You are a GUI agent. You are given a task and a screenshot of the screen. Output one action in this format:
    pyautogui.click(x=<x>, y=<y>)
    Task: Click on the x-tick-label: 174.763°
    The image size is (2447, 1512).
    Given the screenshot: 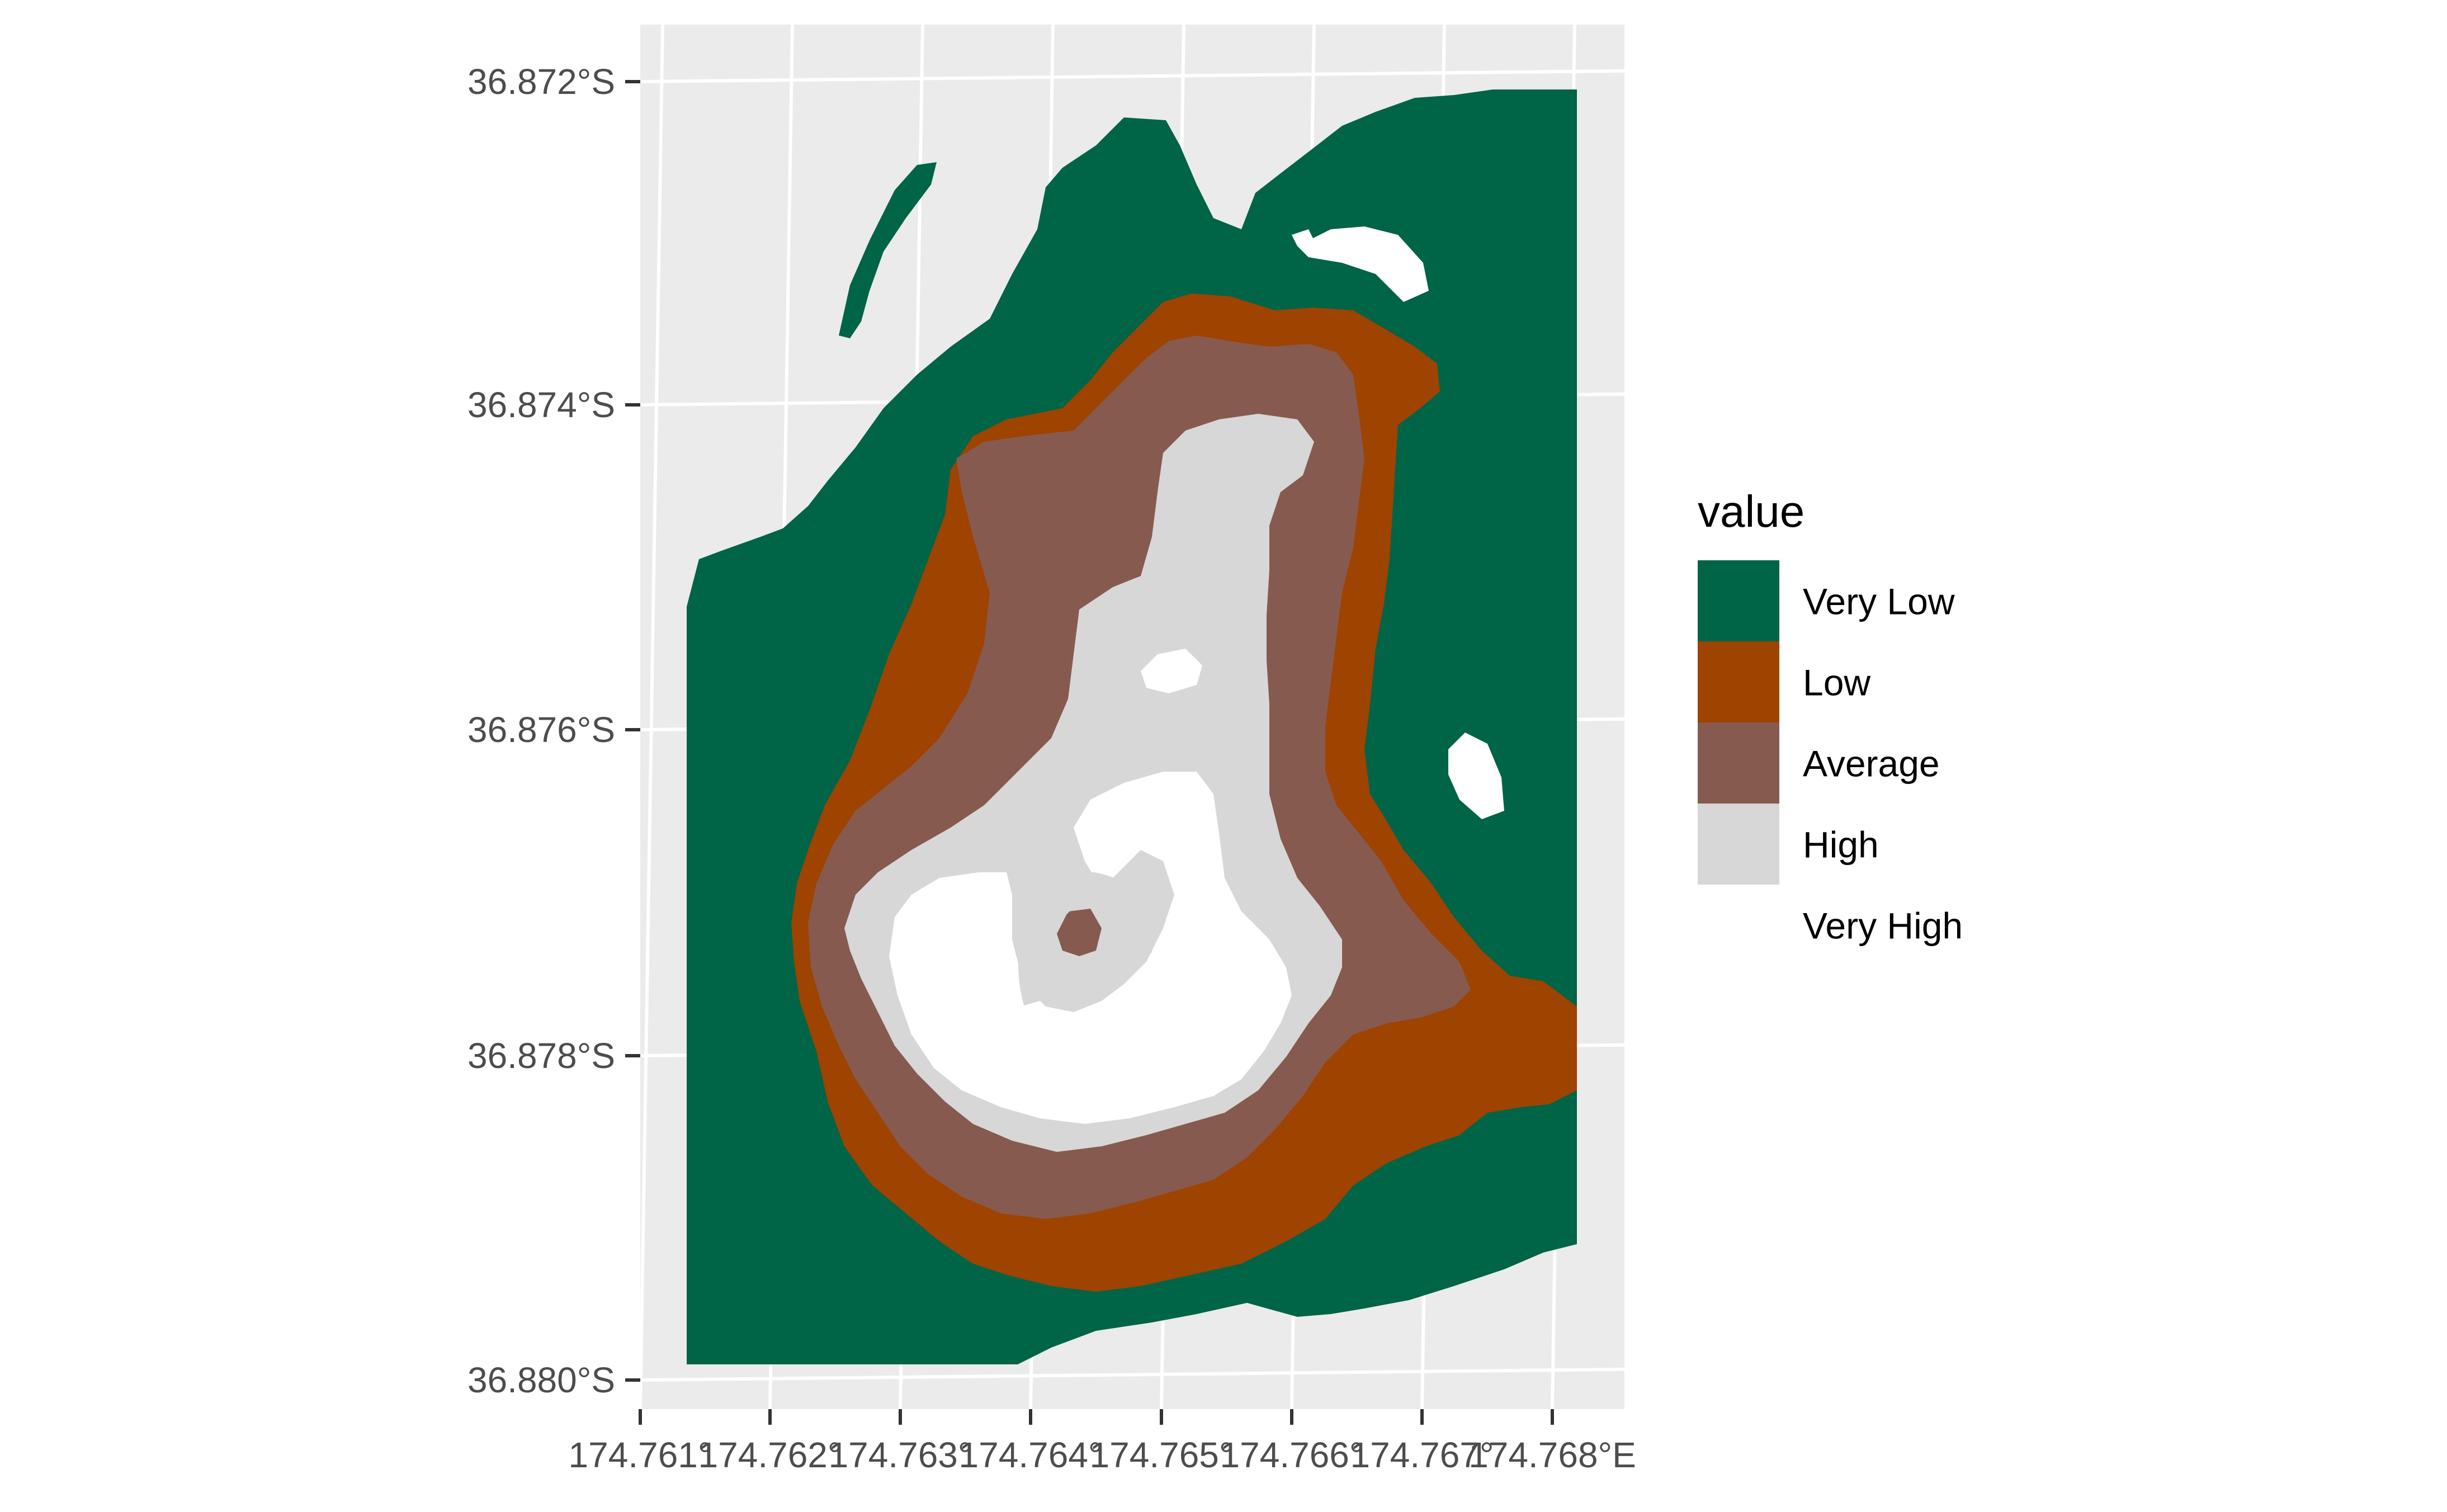 What is the action you would take?
    pyautogui.click(x=900, y=1455)
    